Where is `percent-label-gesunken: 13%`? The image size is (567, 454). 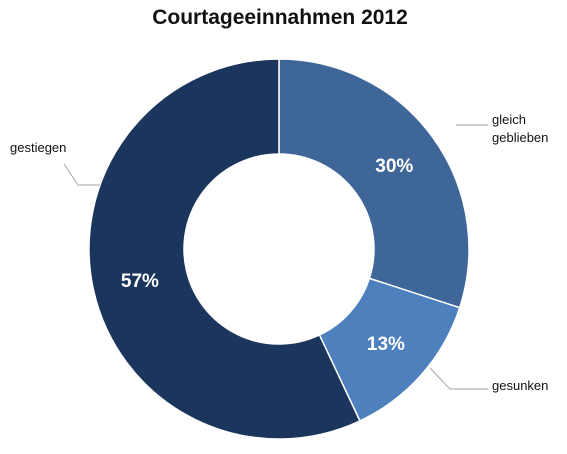 percent-label-gesunken: 13% is located at coordinates (386, 344).